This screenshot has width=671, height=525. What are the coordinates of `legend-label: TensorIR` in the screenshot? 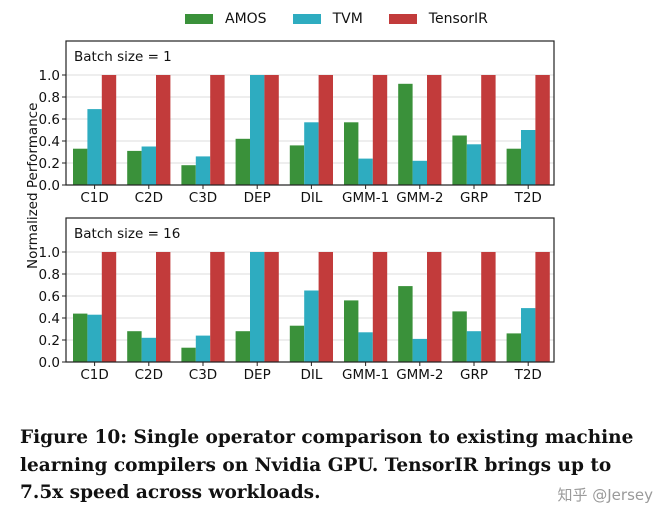 It's located at (458, 19).